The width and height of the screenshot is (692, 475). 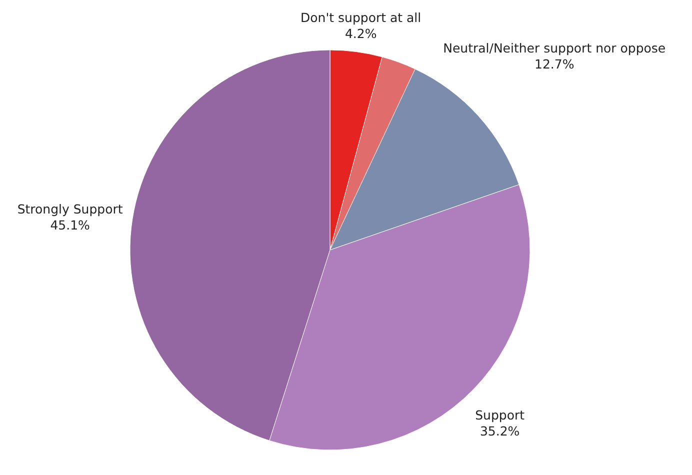 What do you see at coordinates (361, 17) in the screenshot?
I see `slice-label: Don't support at all` at bounding box center [361, 17].